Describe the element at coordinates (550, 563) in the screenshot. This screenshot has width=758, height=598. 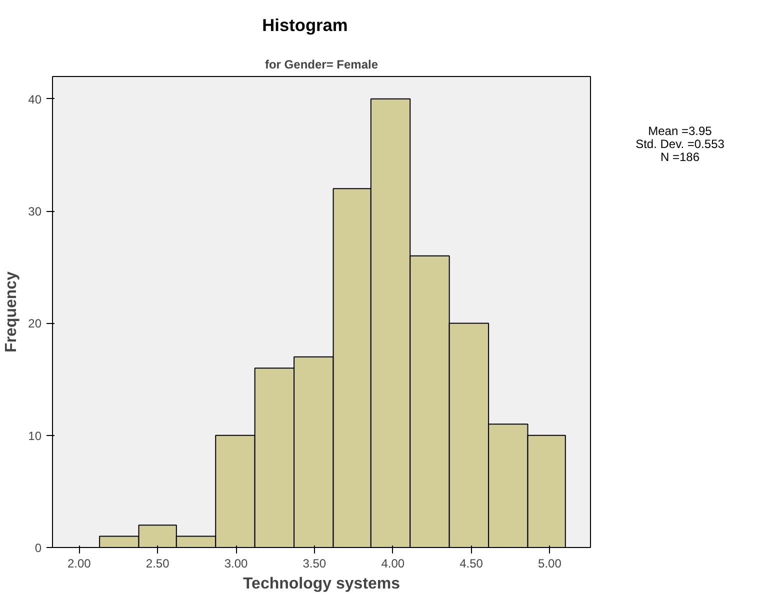
I see `x-tick-label: 5.00` at that location.